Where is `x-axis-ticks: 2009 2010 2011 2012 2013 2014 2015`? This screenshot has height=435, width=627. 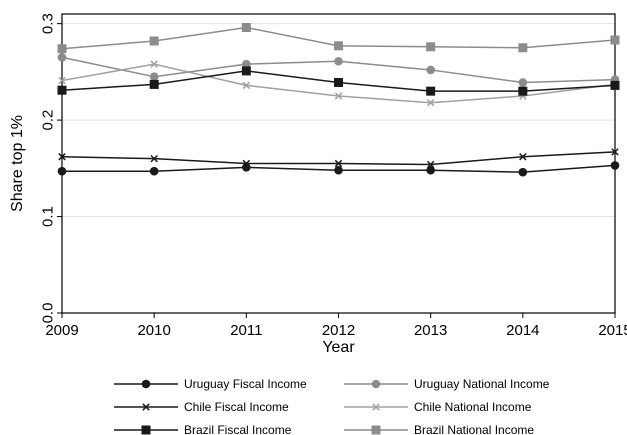
x-axis-ticks: 2009 2010 2011 2012 2013 2014 2015 is located at coordinates (336, 326).